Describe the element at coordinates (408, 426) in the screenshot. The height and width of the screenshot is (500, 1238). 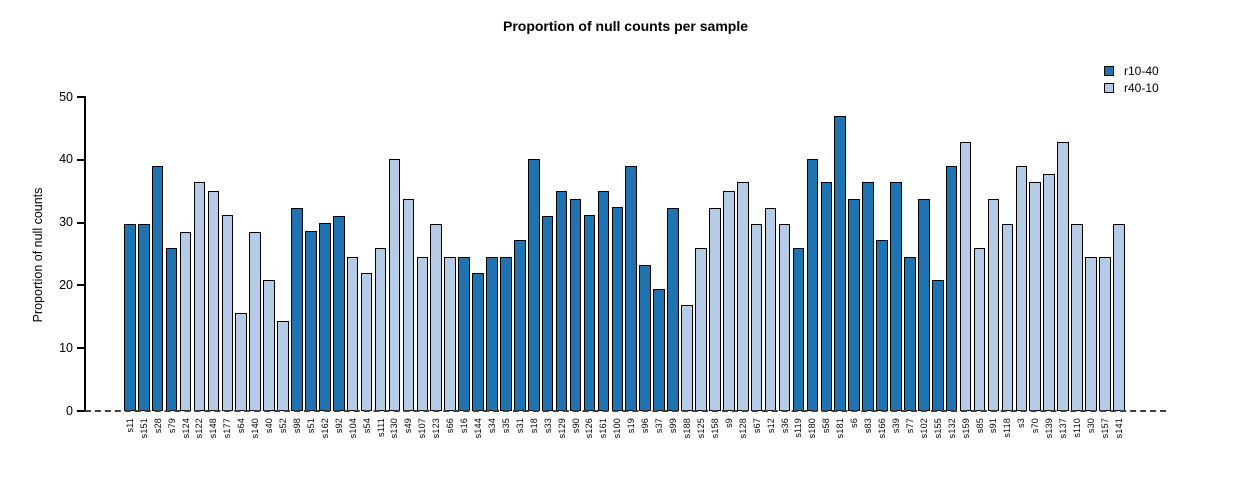
I see `x-tick-label: s49` at that location.